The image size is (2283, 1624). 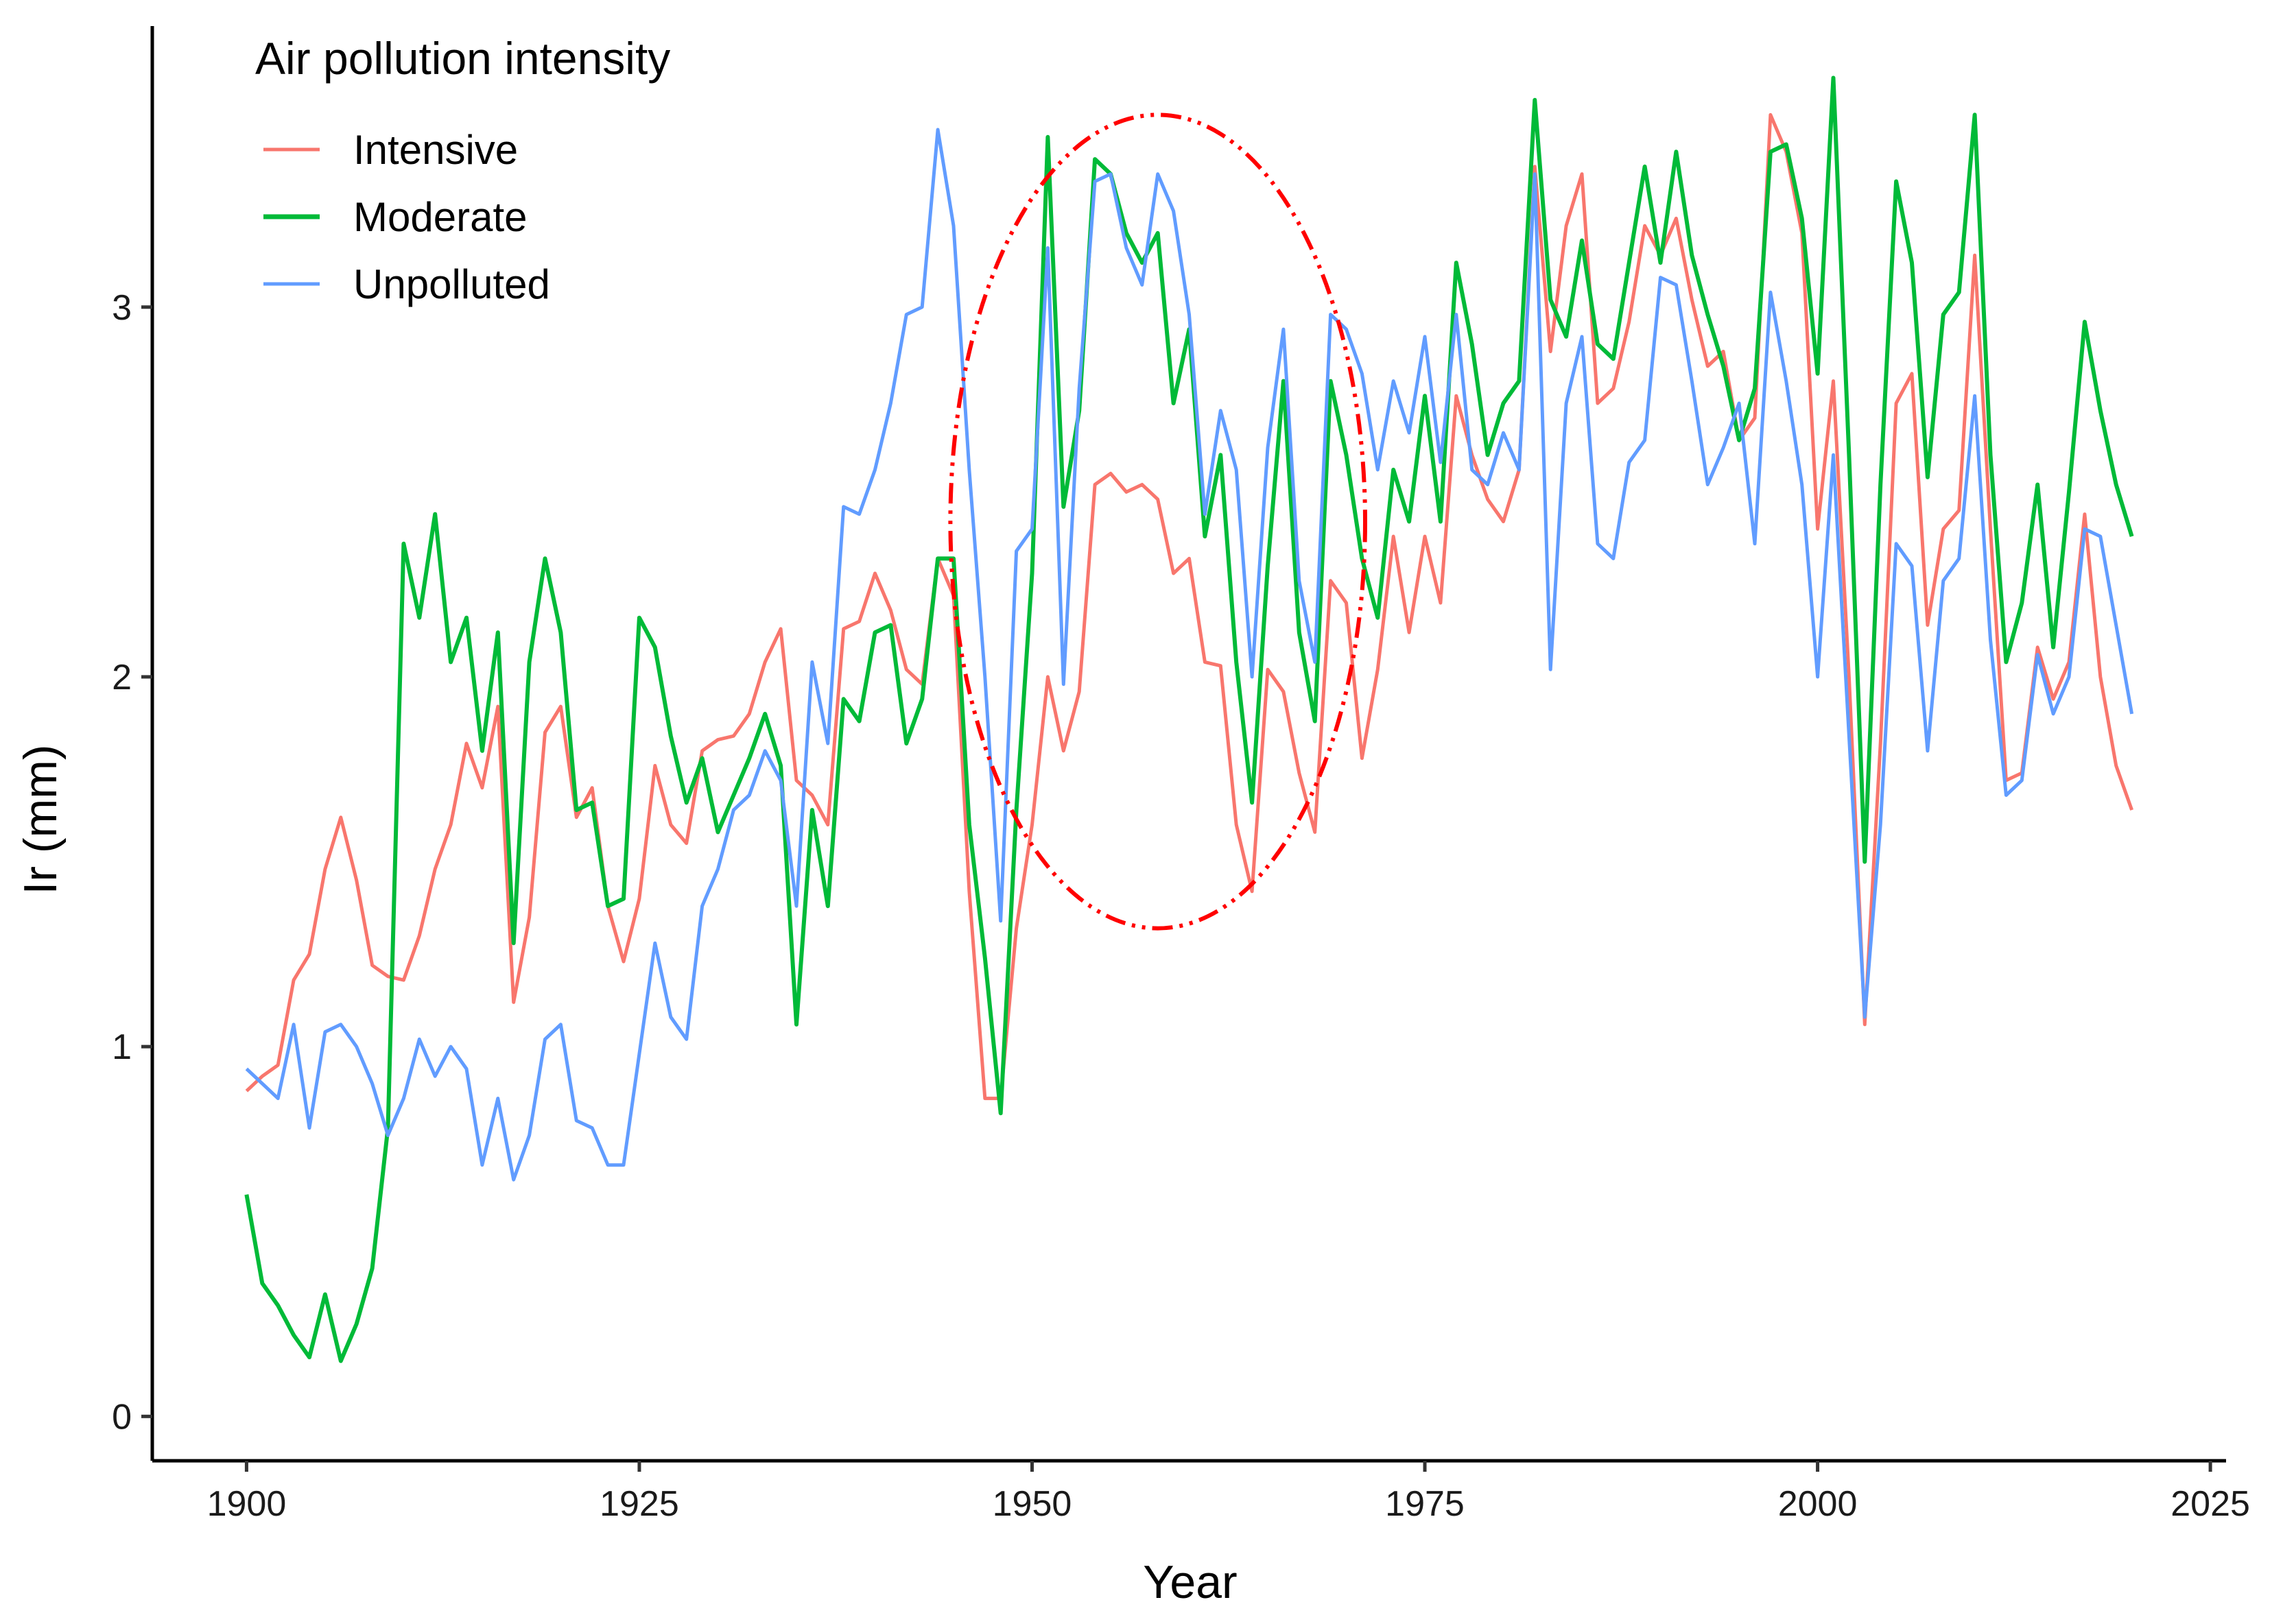 What do you see at coordinates (122, 677) in the screenshot?
I see `y-tick-label: 2` at bounding box center [122, 677].